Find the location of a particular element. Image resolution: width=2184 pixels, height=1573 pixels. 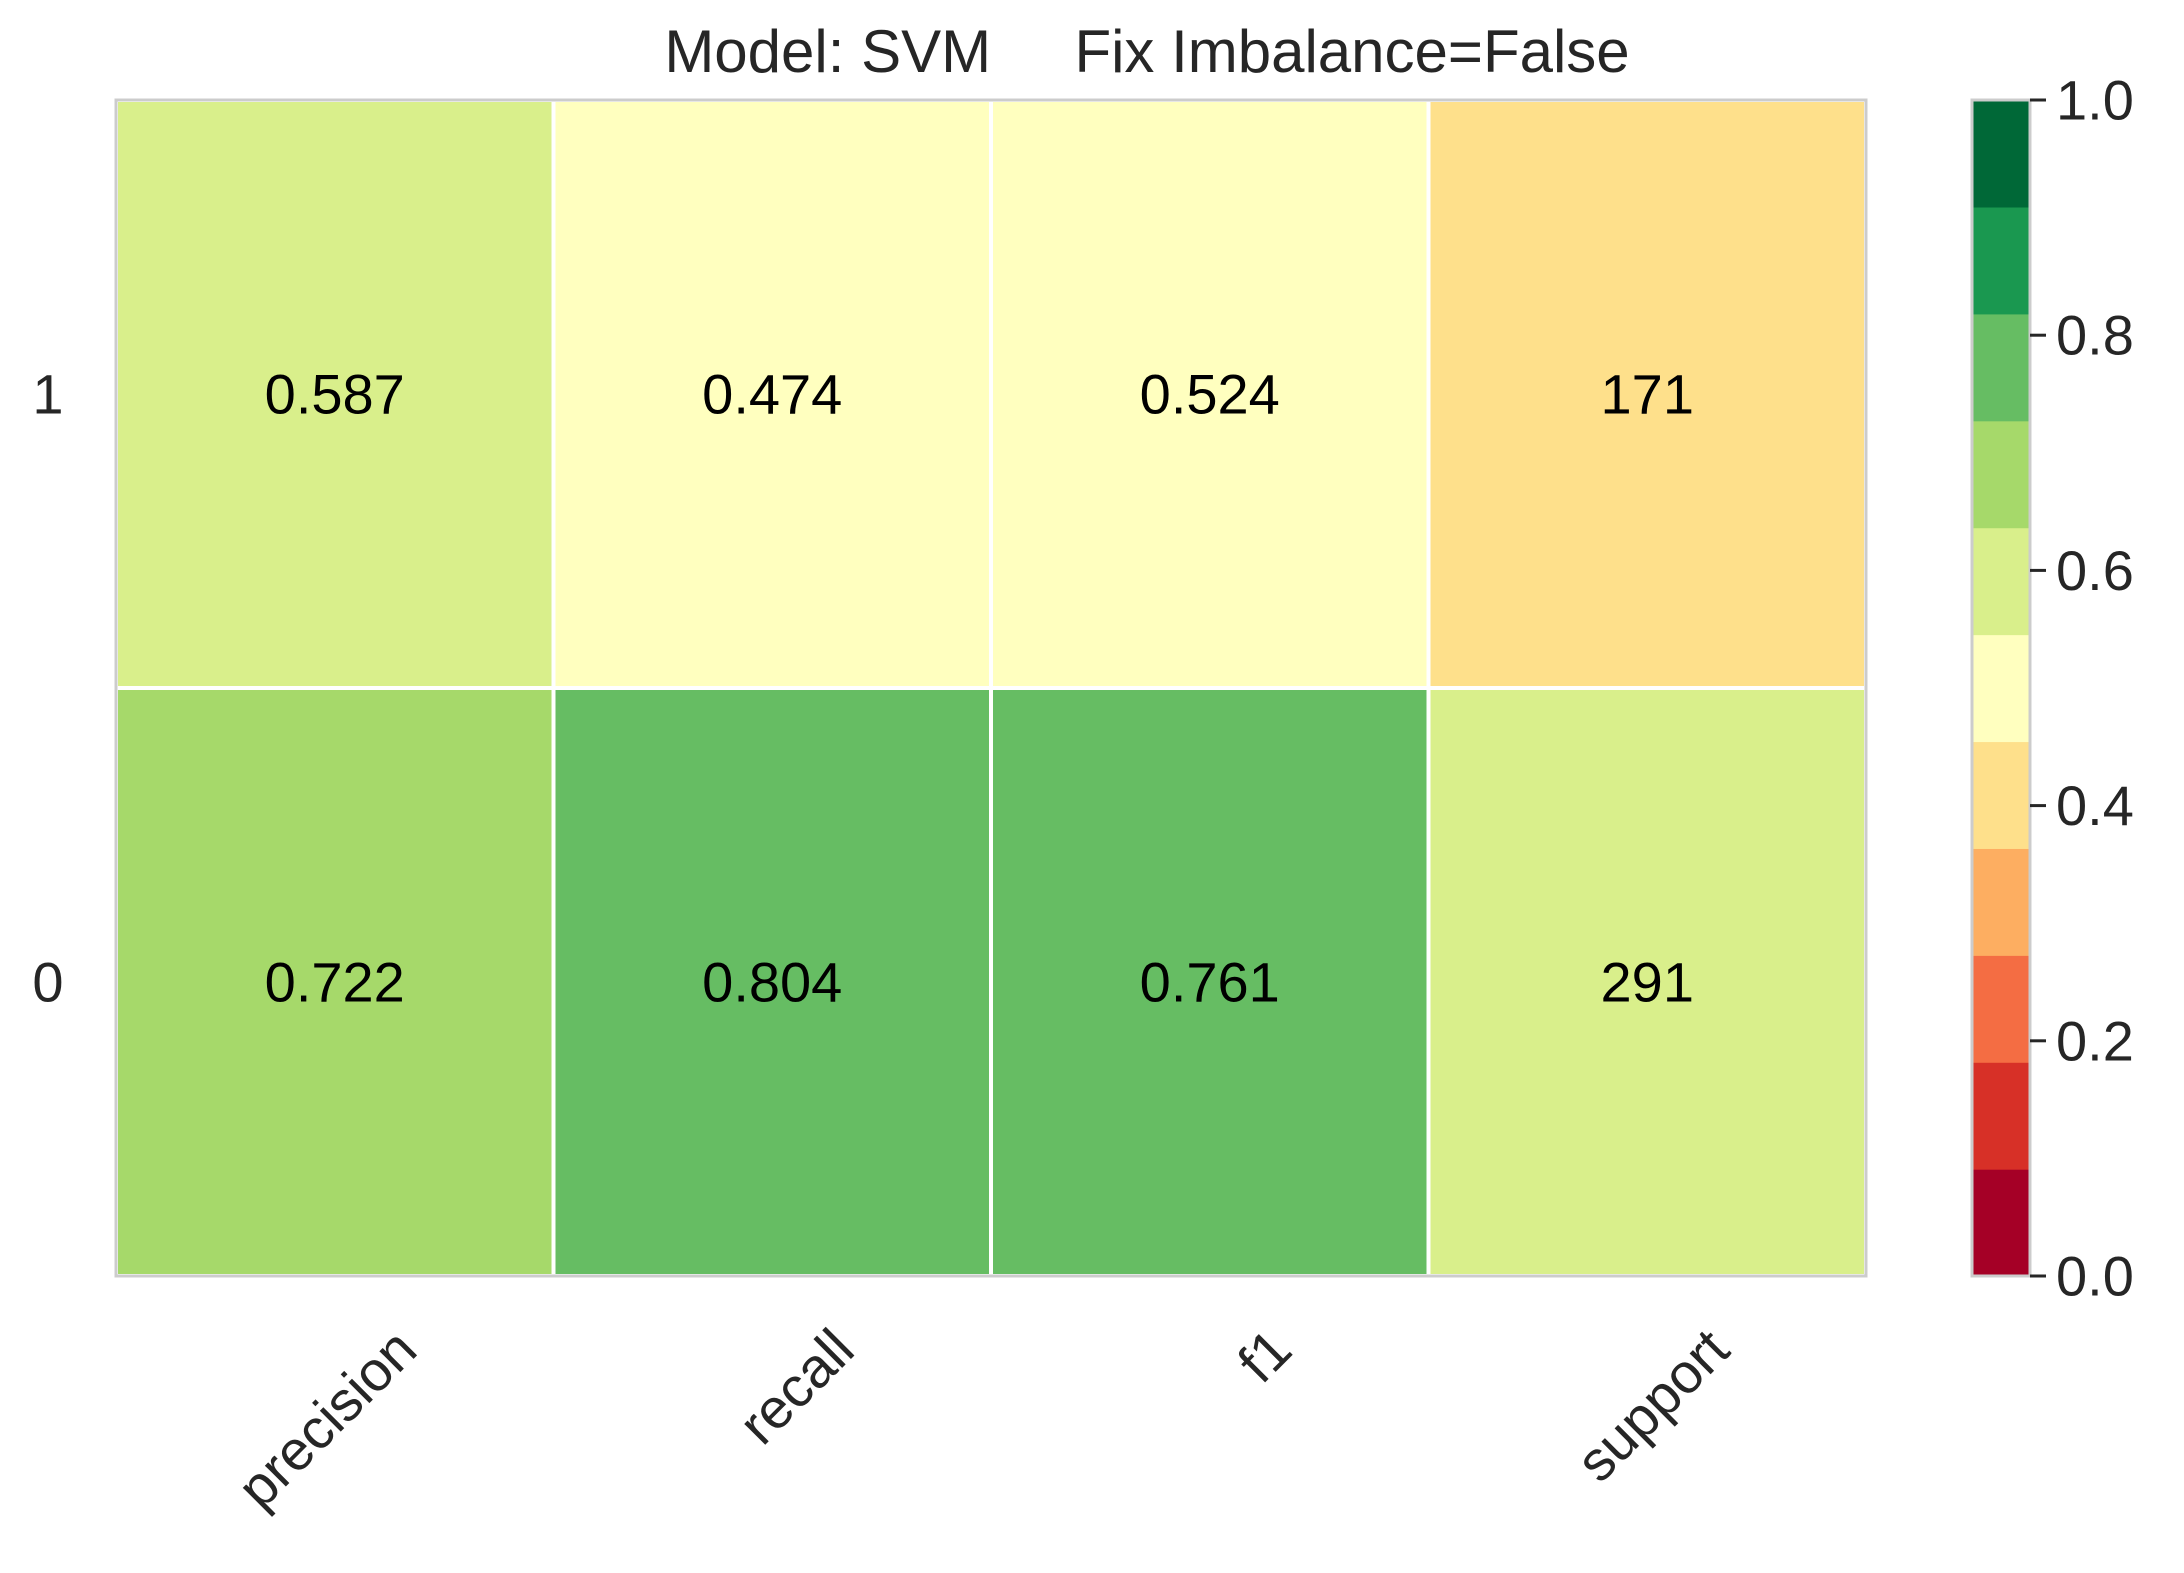

cell-value-label: 0.587 is located at coordinates (335, 394).